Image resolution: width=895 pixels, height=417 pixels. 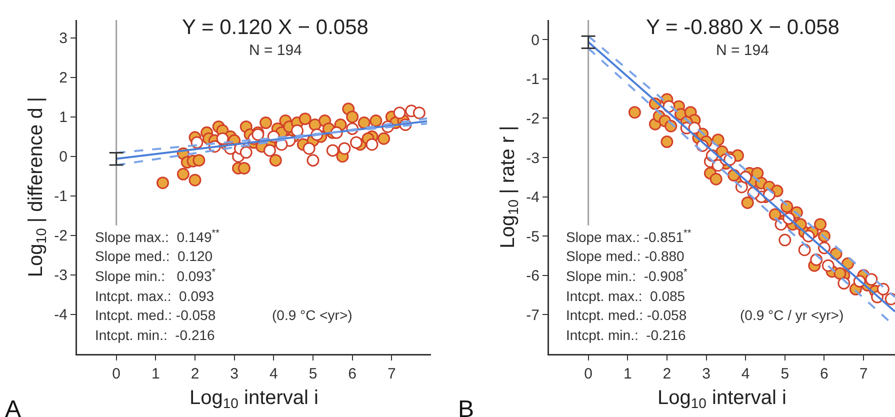 What do you see at coordinates (154, 256) in the screenshot?
I see `annotation: Slope med.: 0.120` at bounding box center [154, 256].